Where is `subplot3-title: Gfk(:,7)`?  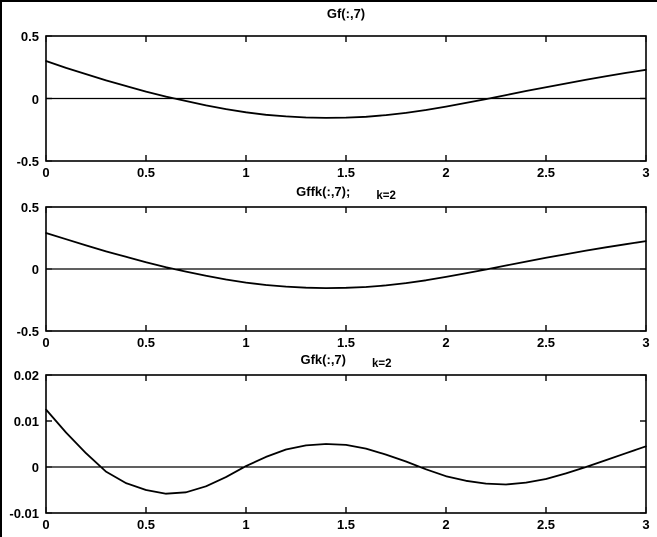
subplot3-title: Gfk(:,7) is located at coordinates (323, 359).